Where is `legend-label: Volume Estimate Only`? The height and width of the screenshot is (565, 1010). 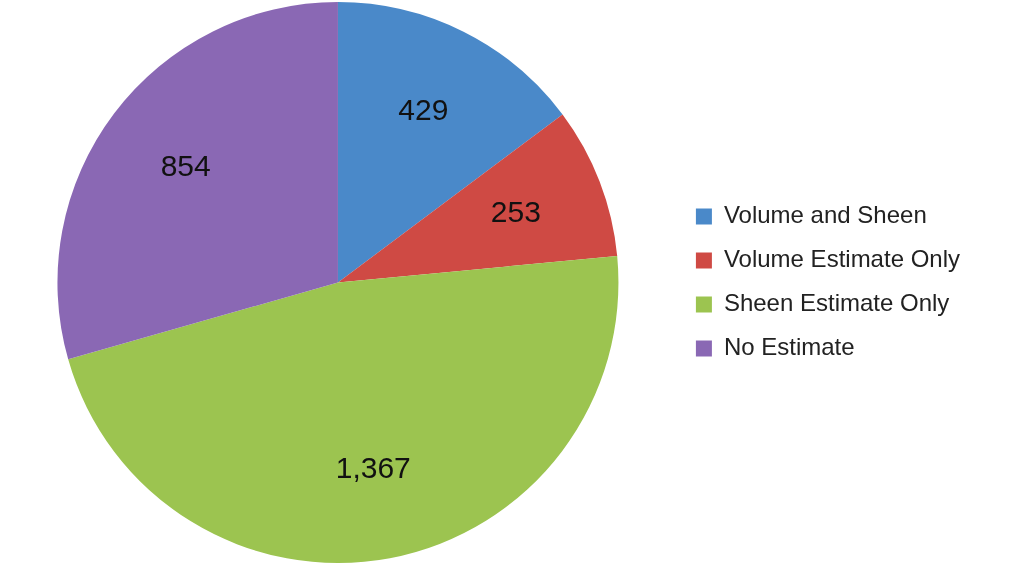
legend-label: Volume Estimate Only is located at coordinates (842, 259).